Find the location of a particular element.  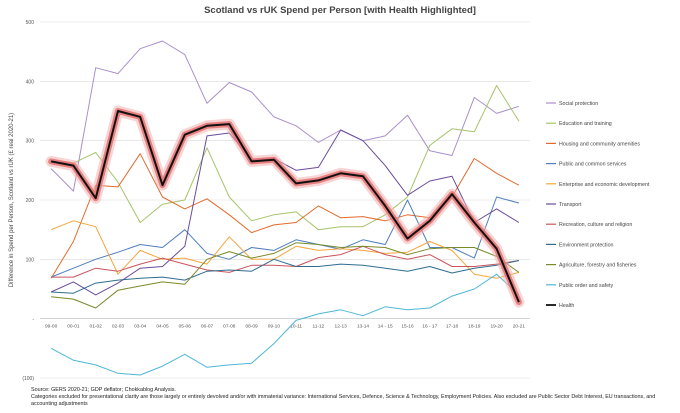

x-tick-label: 01-02 is located at coordinates (96, 327).